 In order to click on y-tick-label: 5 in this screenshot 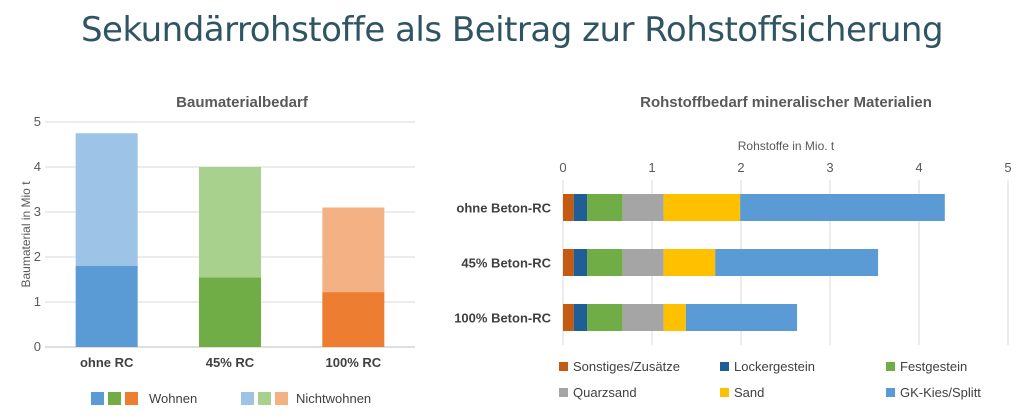, I will do `click(37, 121)`.